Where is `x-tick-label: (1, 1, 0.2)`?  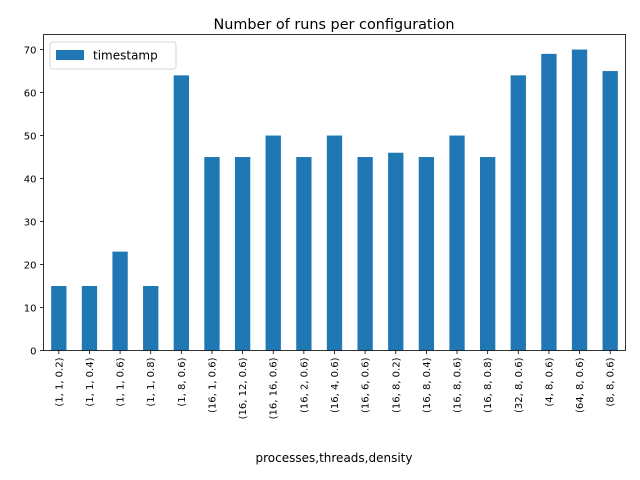
x-tick-label: (1, 1, 0.2) is located at coordinates (59, 381).